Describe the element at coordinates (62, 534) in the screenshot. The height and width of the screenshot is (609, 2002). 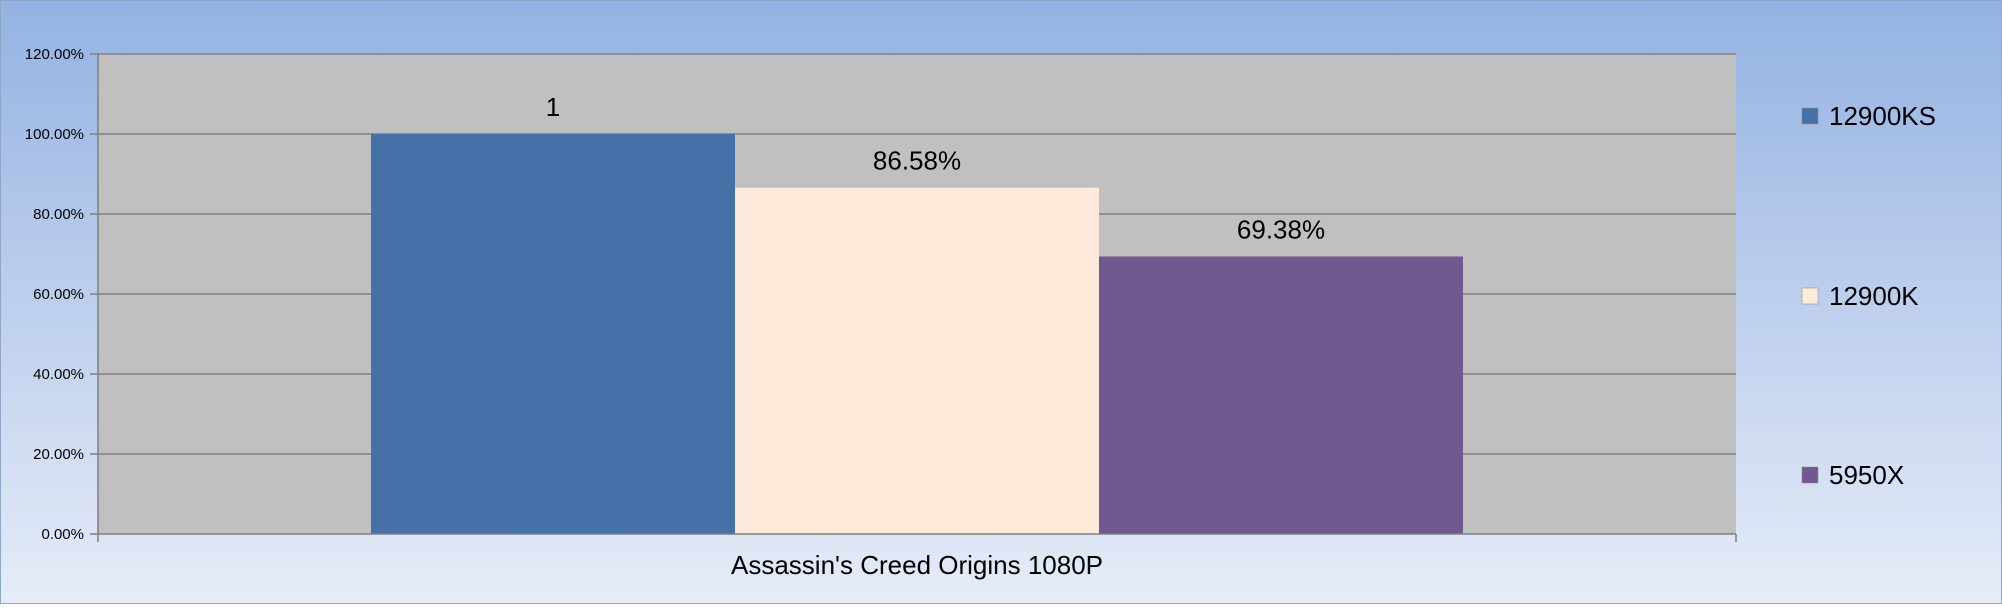
I see `y-tick-label: 0.00%` at that location.